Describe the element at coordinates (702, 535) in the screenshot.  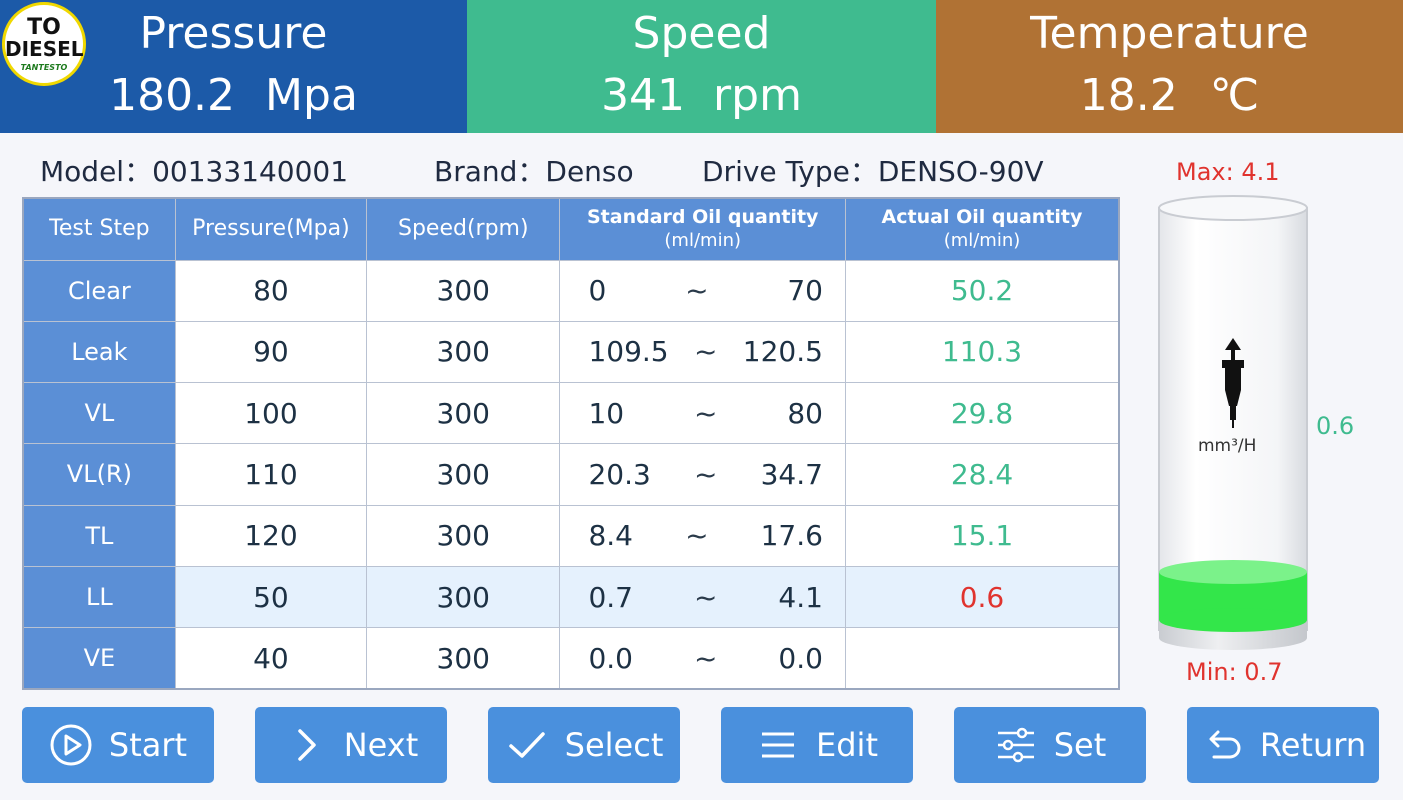
I see `standard-range-cell: 8.4 ~17.6` at that location.